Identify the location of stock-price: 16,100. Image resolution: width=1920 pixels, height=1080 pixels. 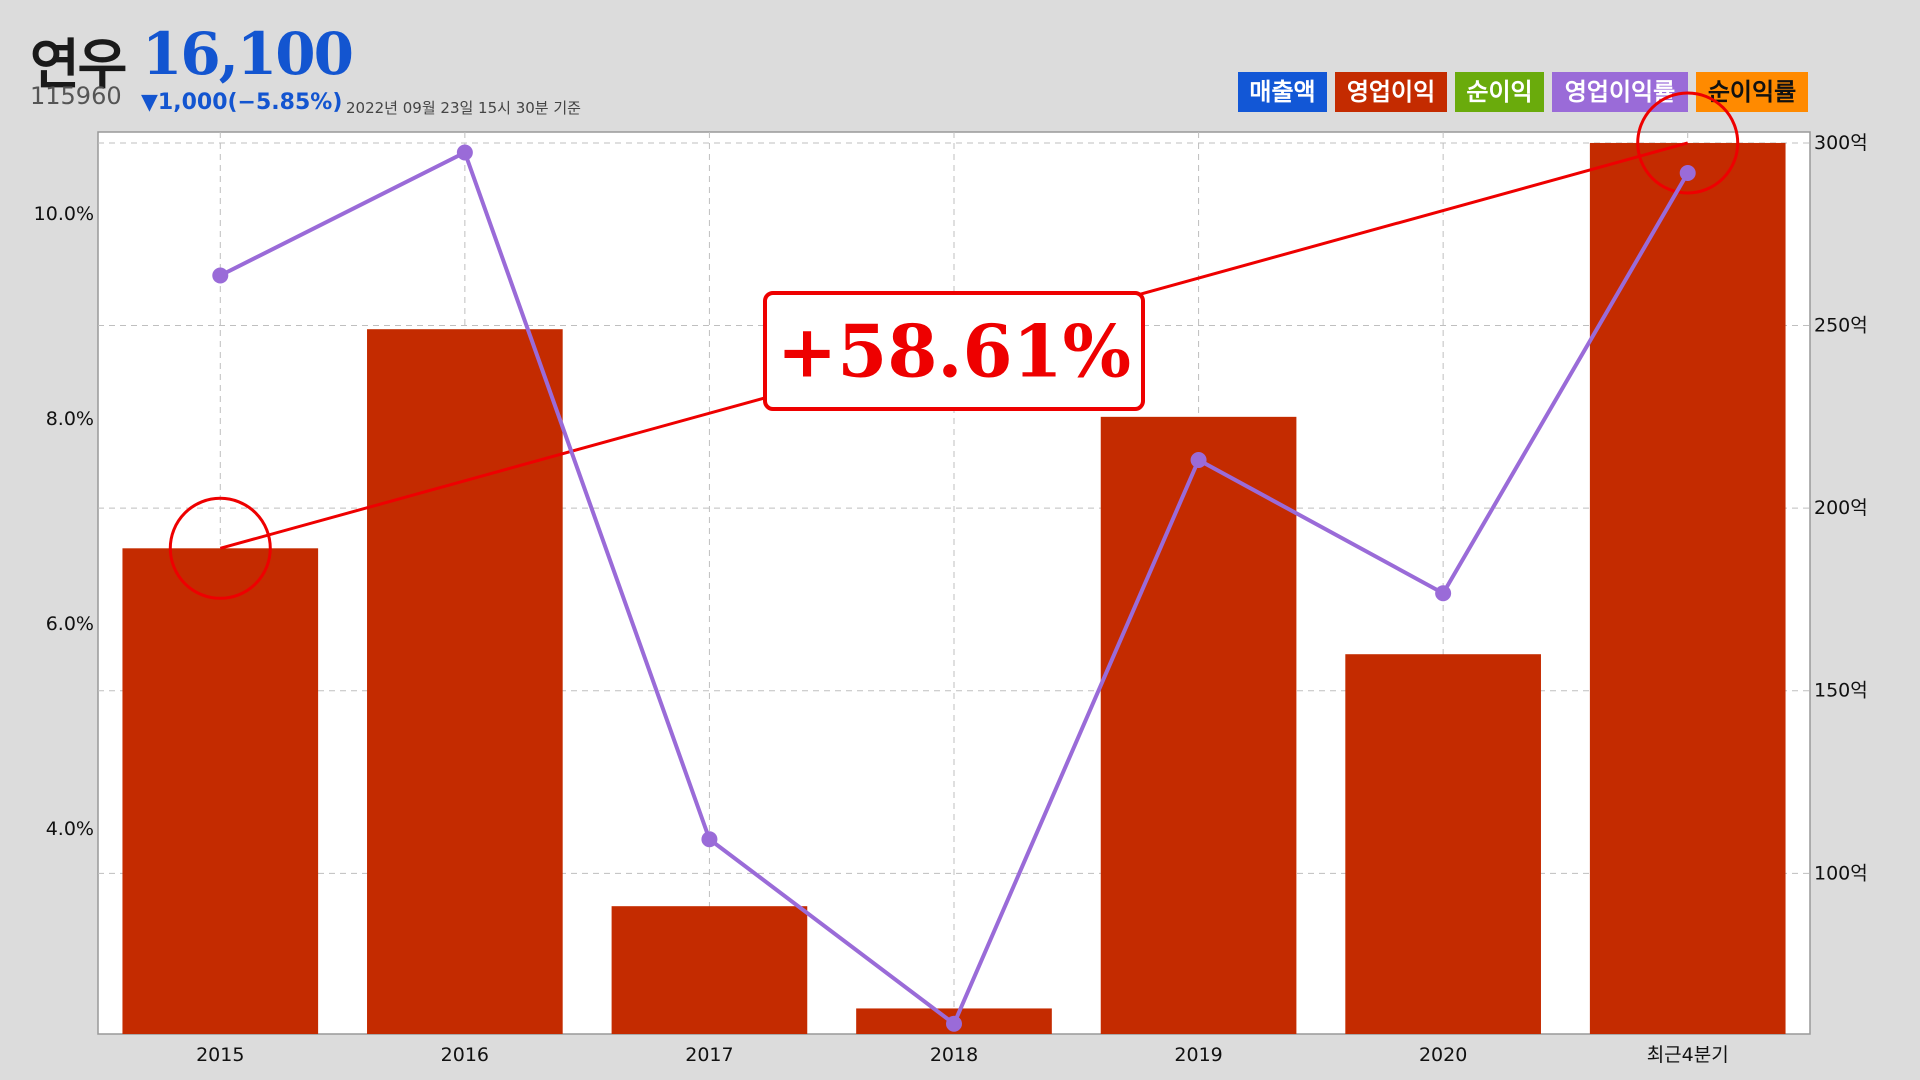
(248, 54).